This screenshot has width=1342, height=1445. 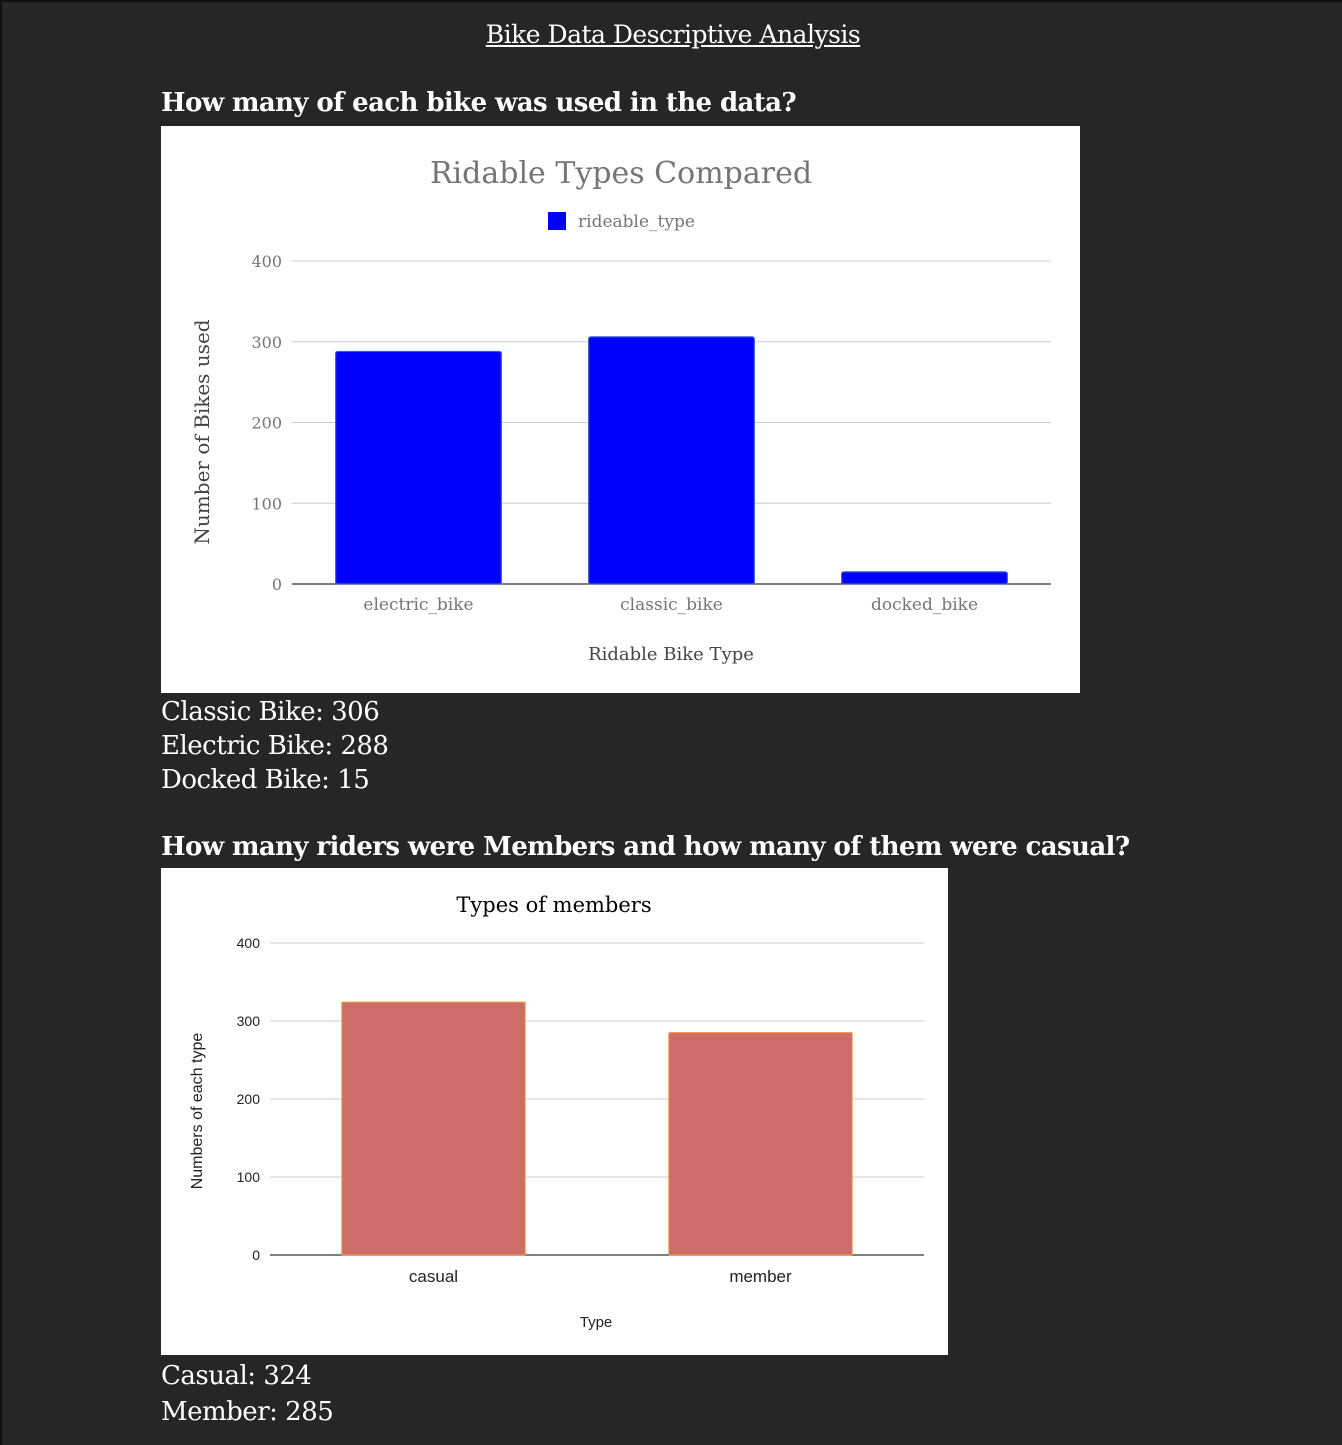 What do you see at coordinates (596, 1322) in the screenshot?
I see `x-axis-label: Type` at bounding box center [596, 1322].